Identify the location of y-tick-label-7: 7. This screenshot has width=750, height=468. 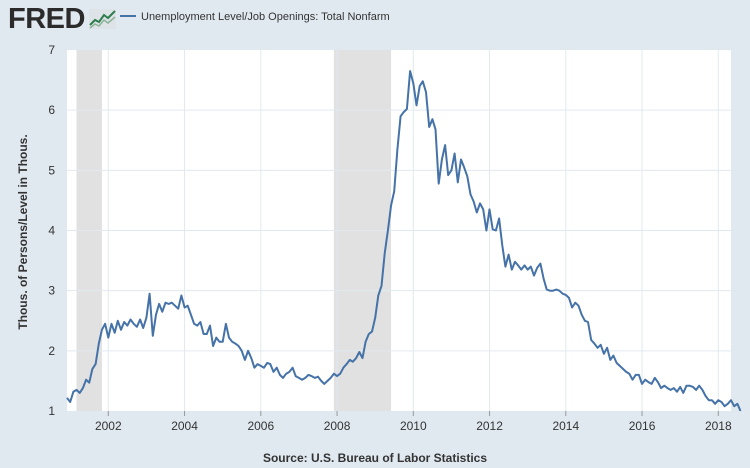
(51, 50).